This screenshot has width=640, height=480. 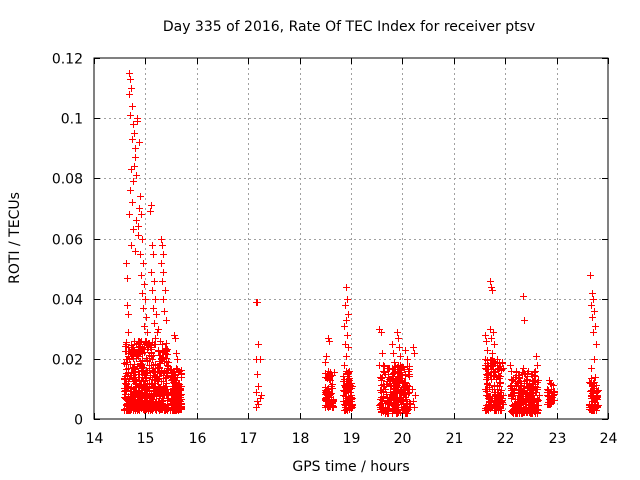 I want to click on x-tick-label: 20, so click(x=403, y=439).